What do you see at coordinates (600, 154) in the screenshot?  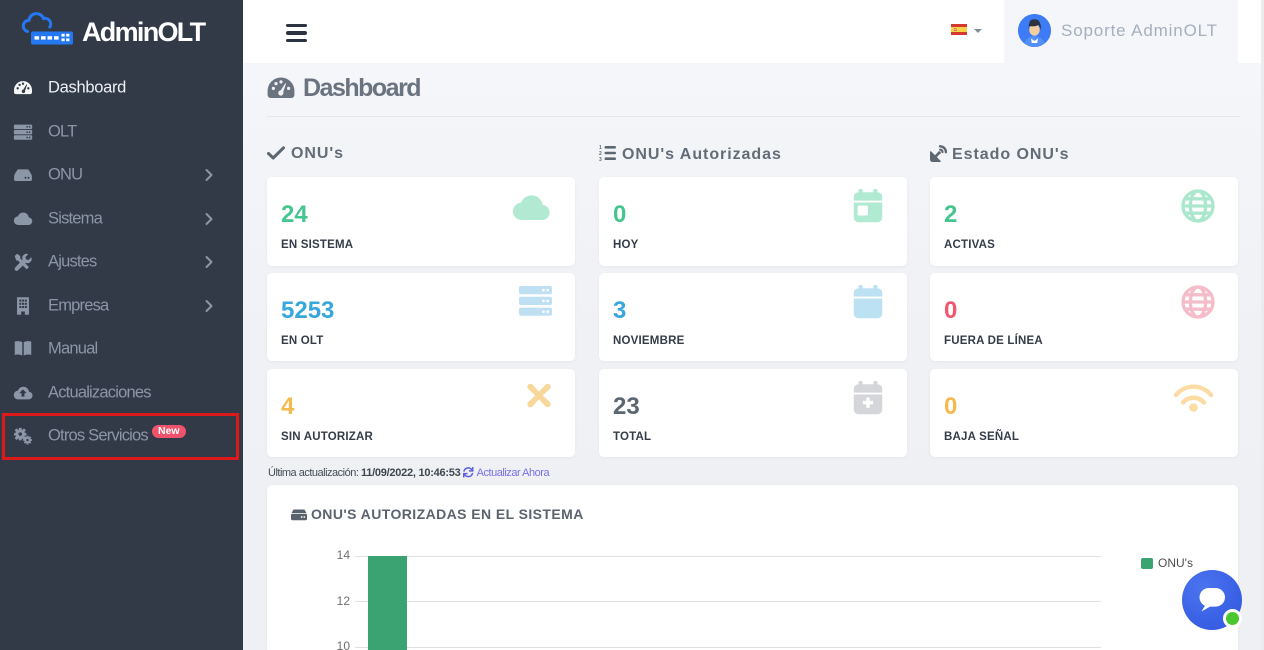 I see `svg-text: 2` at bounding box center [600, 154].